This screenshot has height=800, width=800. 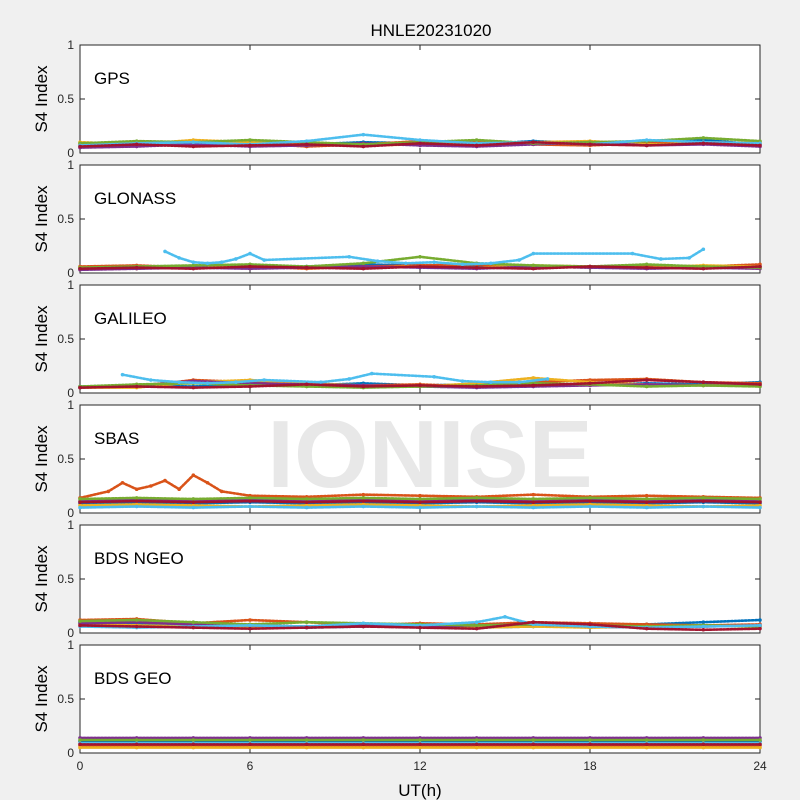 What do you see at coordinates (420, 99) in the screenshot?
I see `panel-axes-box` at bounding box center [420, 99].